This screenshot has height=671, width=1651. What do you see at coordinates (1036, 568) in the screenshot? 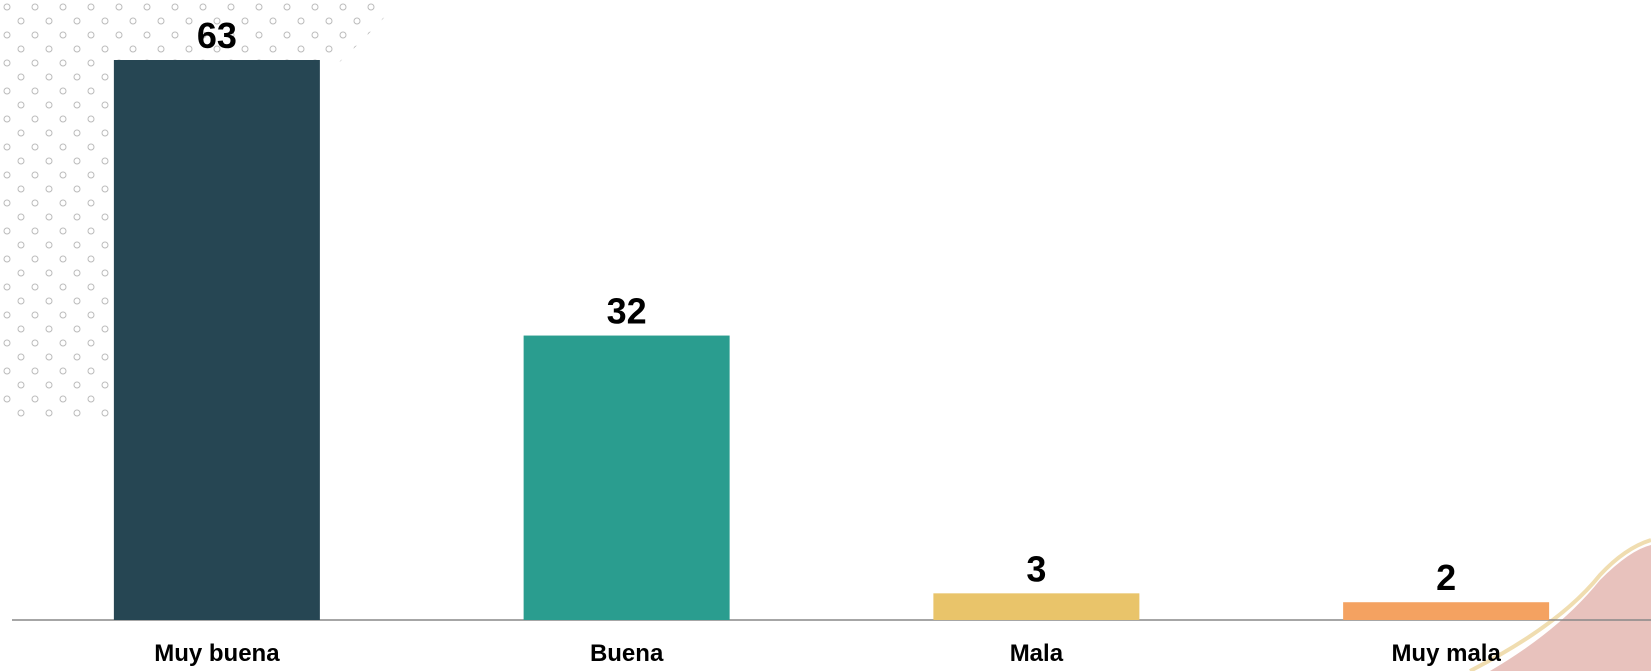
I see `value-label: 3` at bounding box center [1036, 568].